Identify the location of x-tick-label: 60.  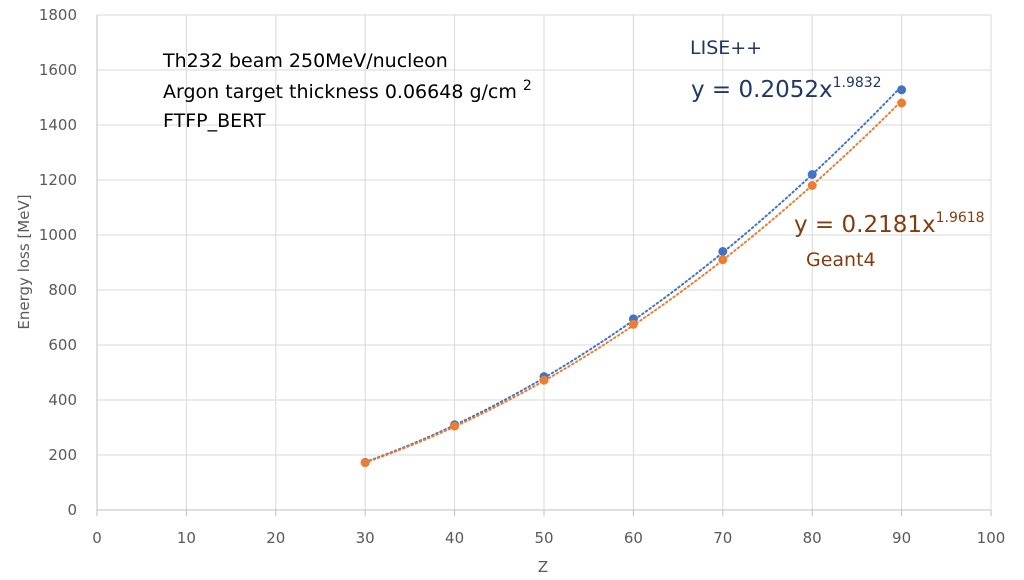
(633, 538).